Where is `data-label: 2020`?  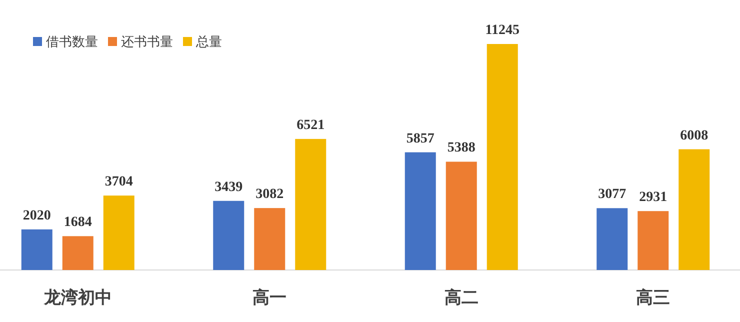
data-label: 2020 is located at coordinates (36, 216).